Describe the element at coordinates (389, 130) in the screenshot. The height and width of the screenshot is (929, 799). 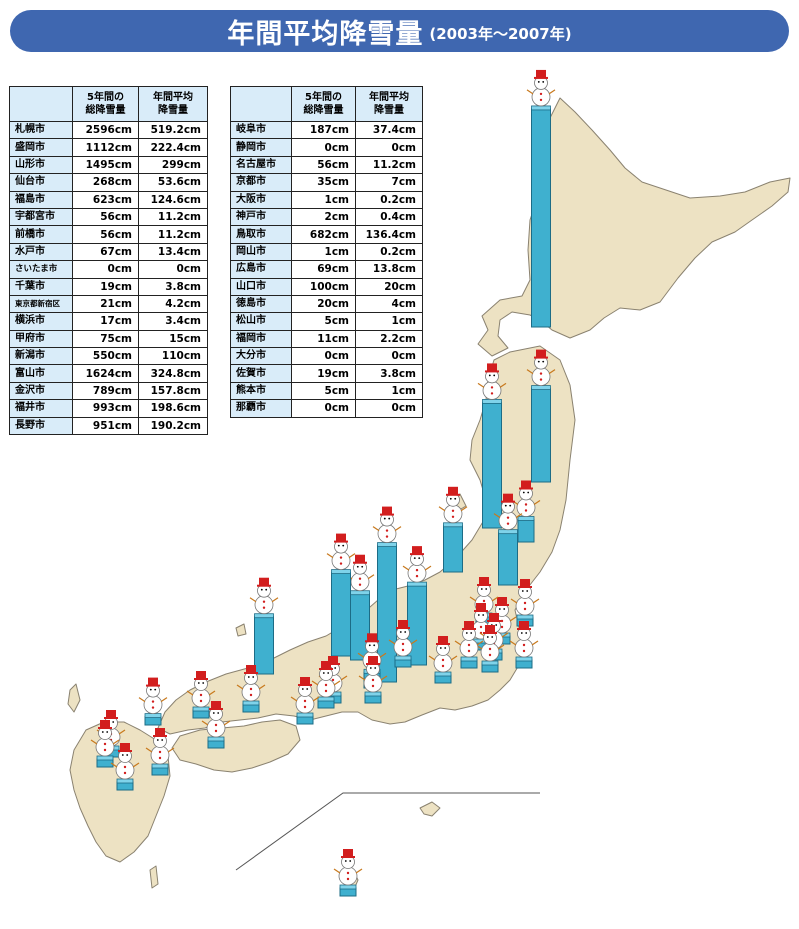
I see `average-cell: 37.4cm` at that location.